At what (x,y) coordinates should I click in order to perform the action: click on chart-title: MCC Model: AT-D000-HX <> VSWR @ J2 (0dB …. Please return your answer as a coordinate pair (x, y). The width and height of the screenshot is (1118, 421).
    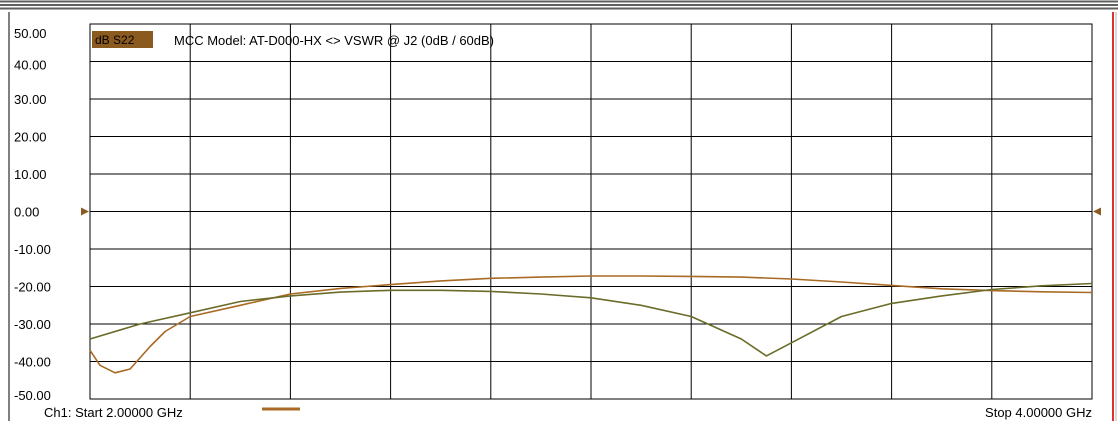
    Looking at the image, I should click on (334, 40).